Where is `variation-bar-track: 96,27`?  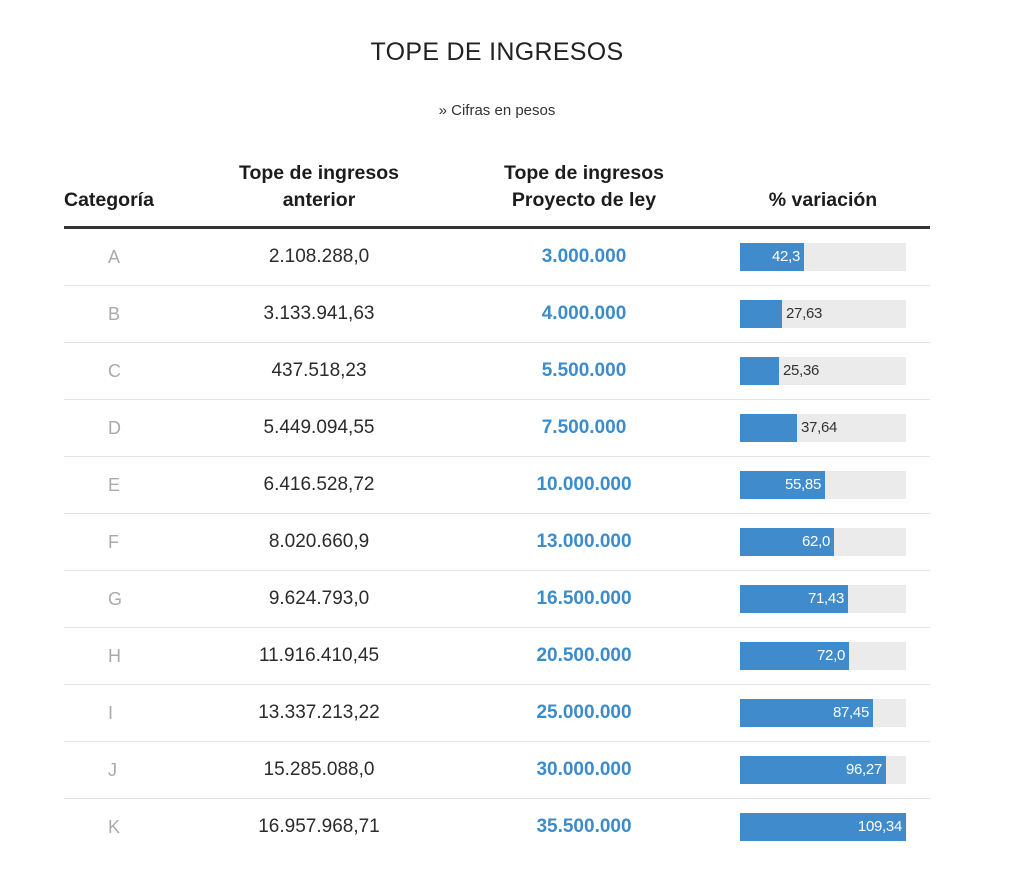
variation-bar-track: 96,27 is located at coordinates (823, 770).